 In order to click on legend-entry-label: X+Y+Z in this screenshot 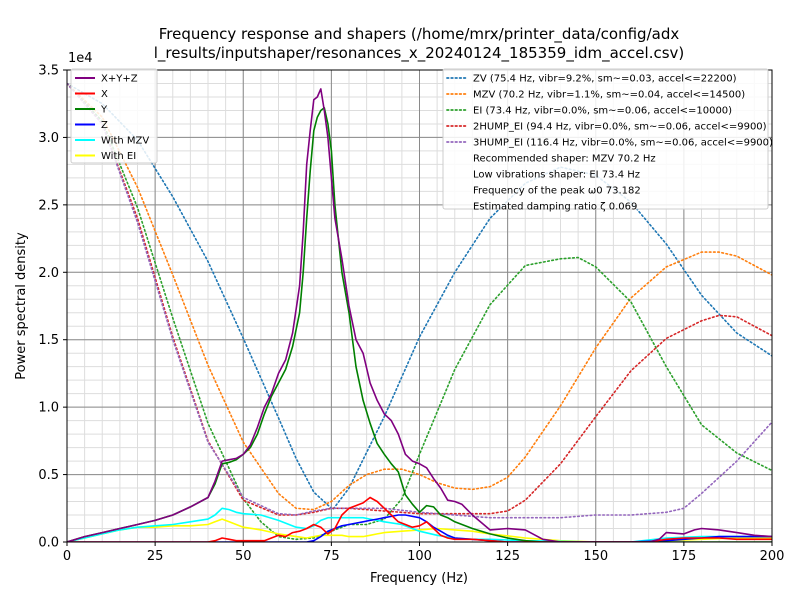, I will do `click(119, 79)`.